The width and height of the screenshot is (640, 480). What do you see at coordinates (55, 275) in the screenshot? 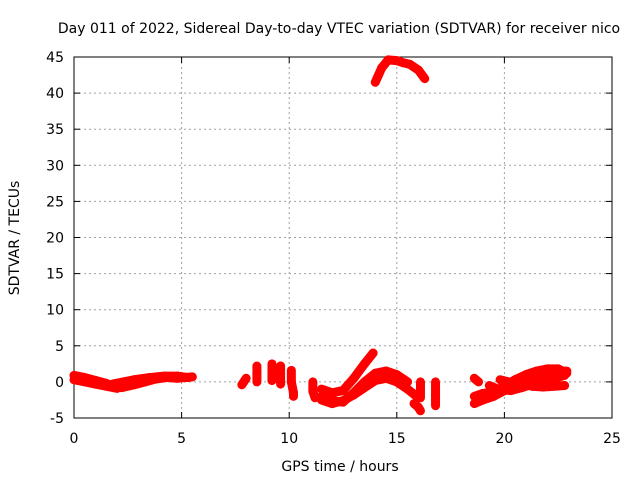
I see `y-tick-label: 15` at bounding box center [55, 275].